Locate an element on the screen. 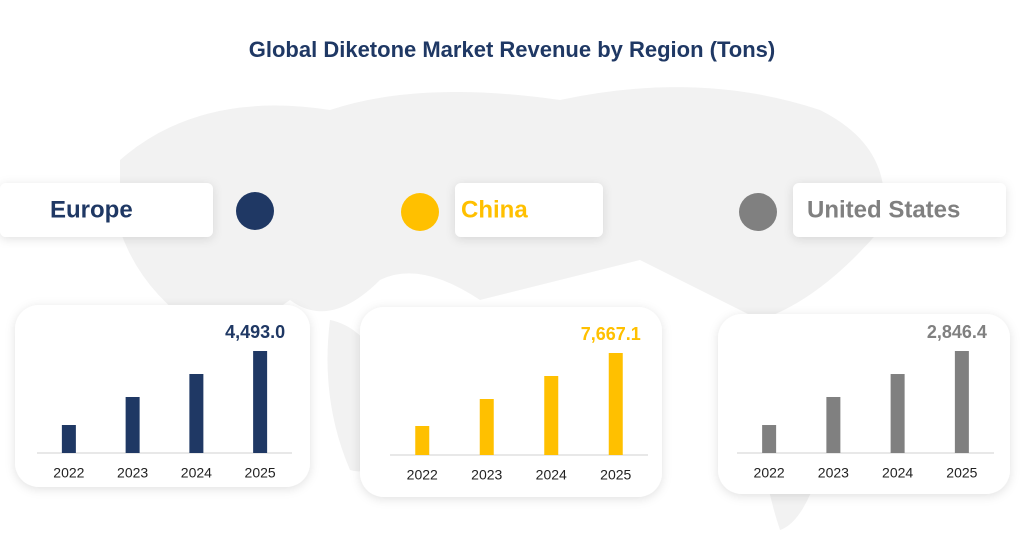 Image resolution: width=1025 pixels, height=548 pixels. region-name: China is located at coordinates (494, 209).